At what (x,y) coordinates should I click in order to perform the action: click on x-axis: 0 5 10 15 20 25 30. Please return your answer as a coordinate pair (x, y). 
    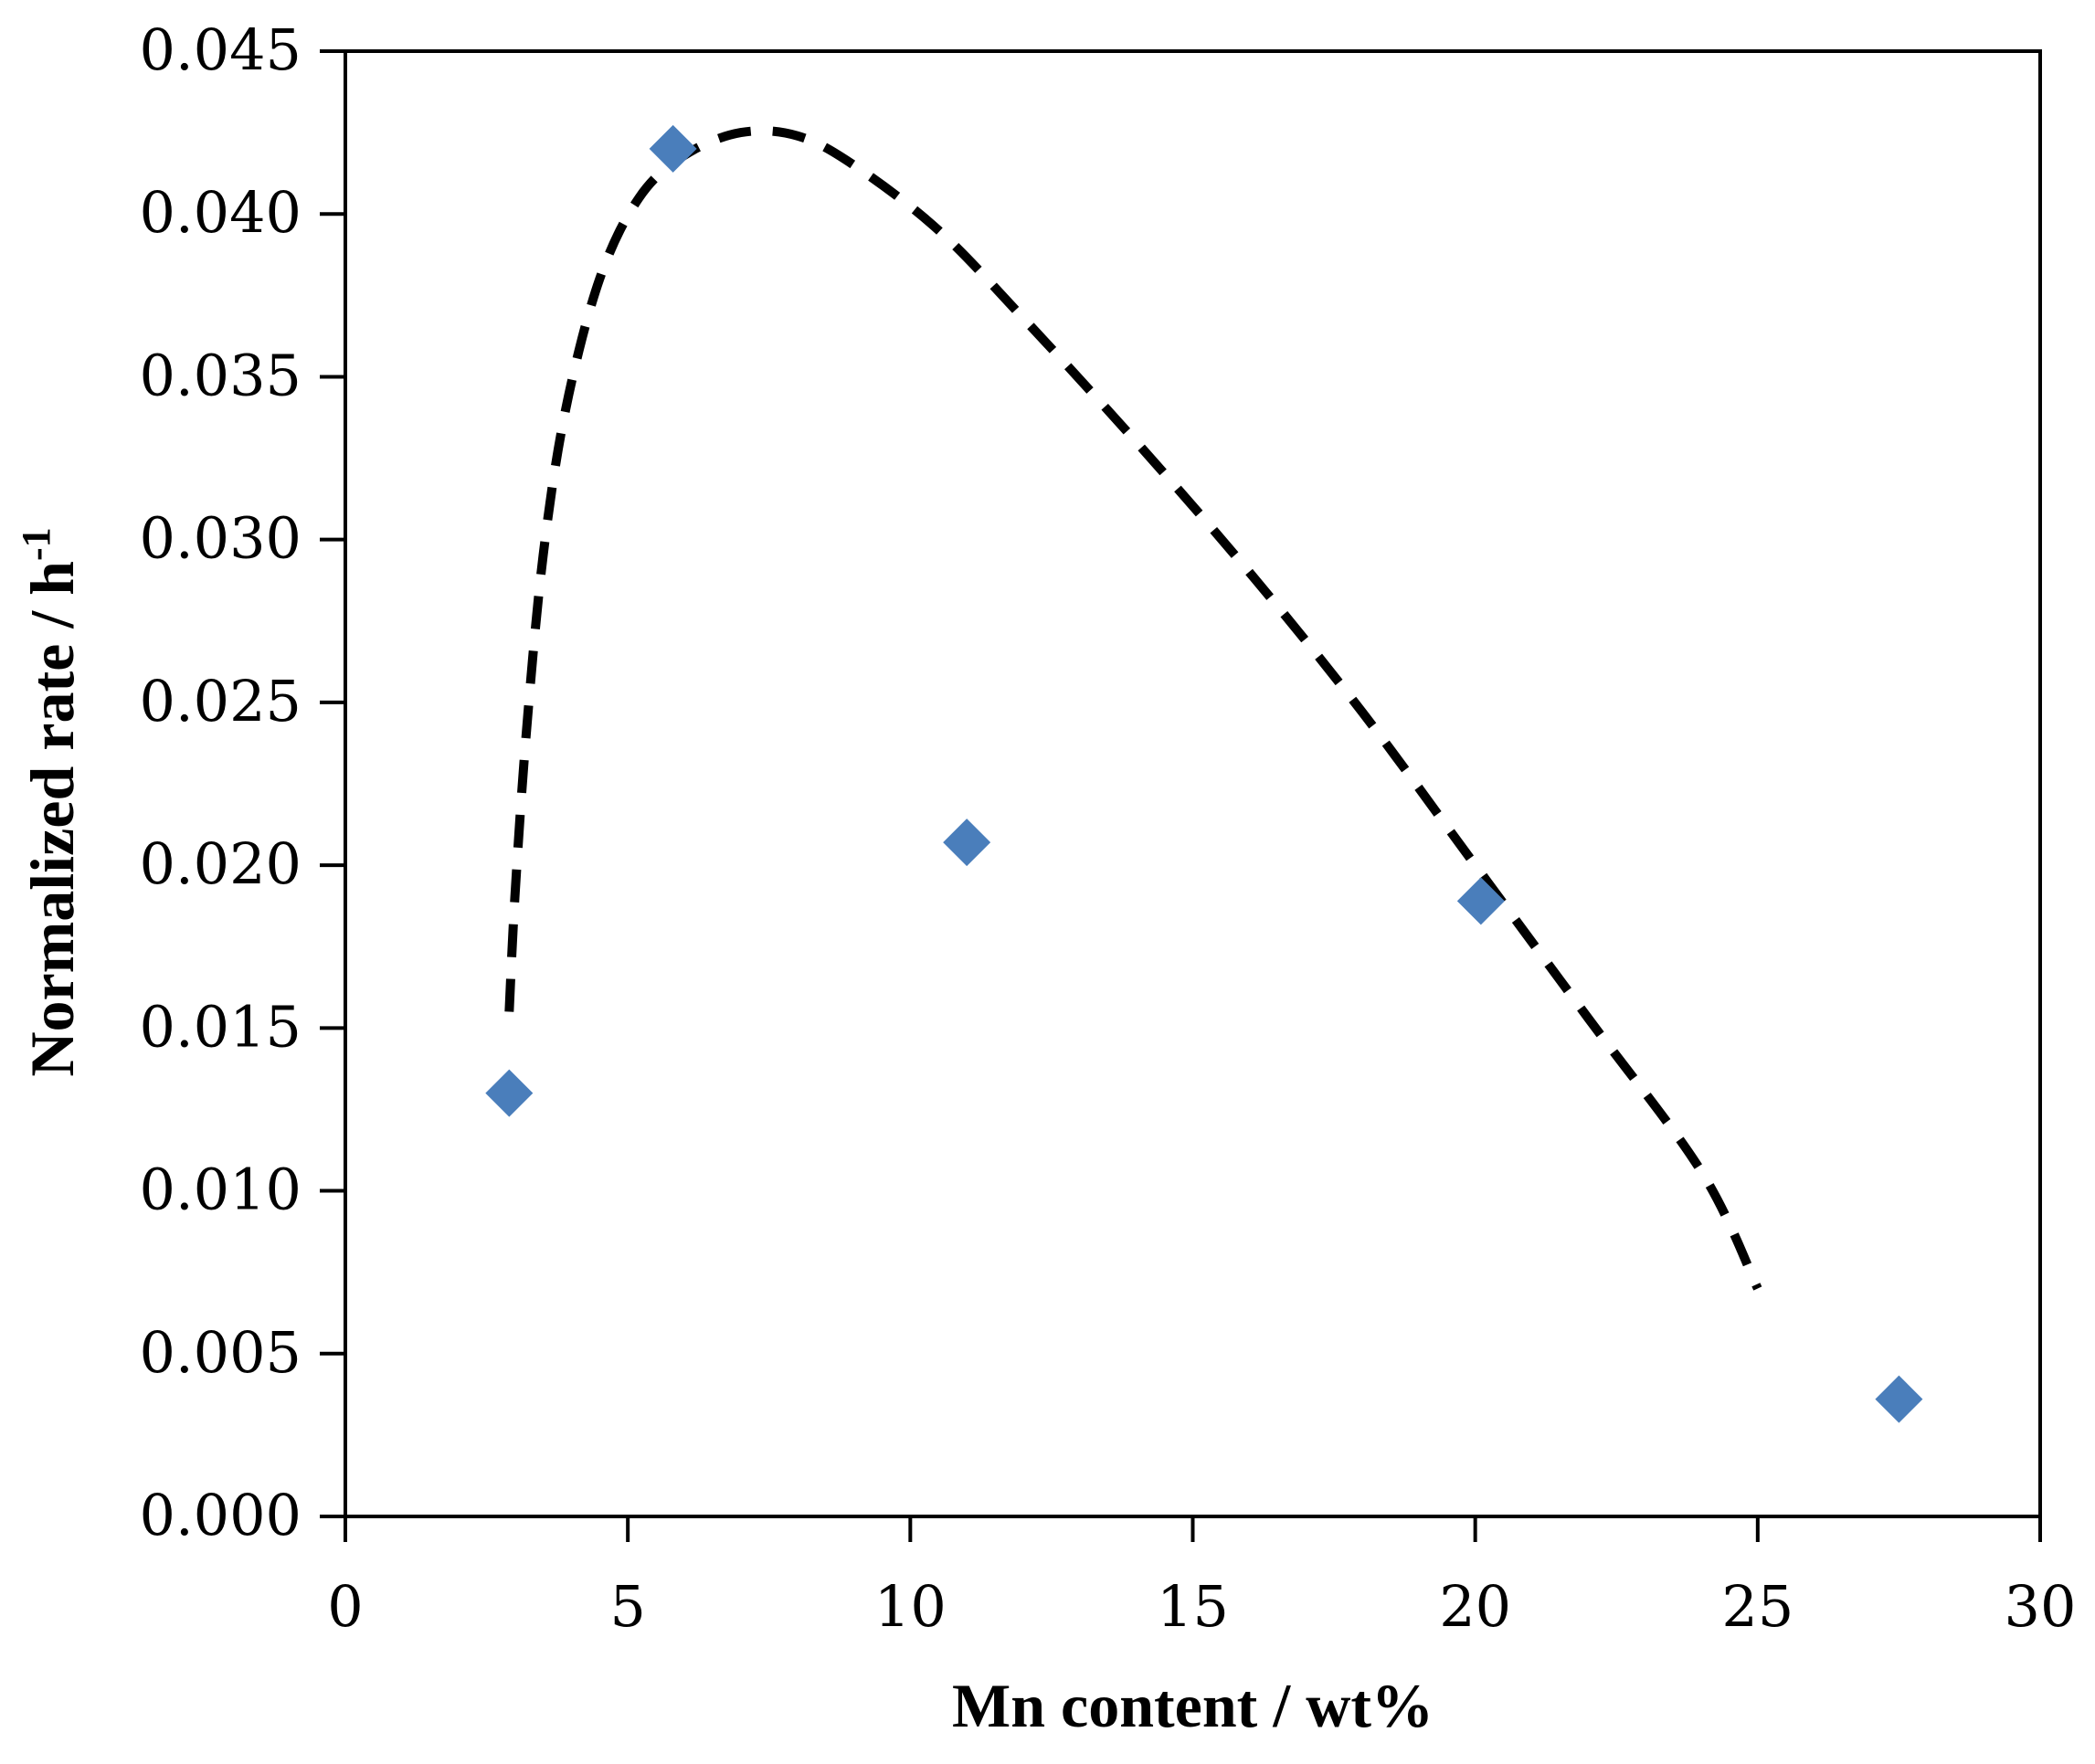
    Looking at the image, I should click on (1201, 1578).